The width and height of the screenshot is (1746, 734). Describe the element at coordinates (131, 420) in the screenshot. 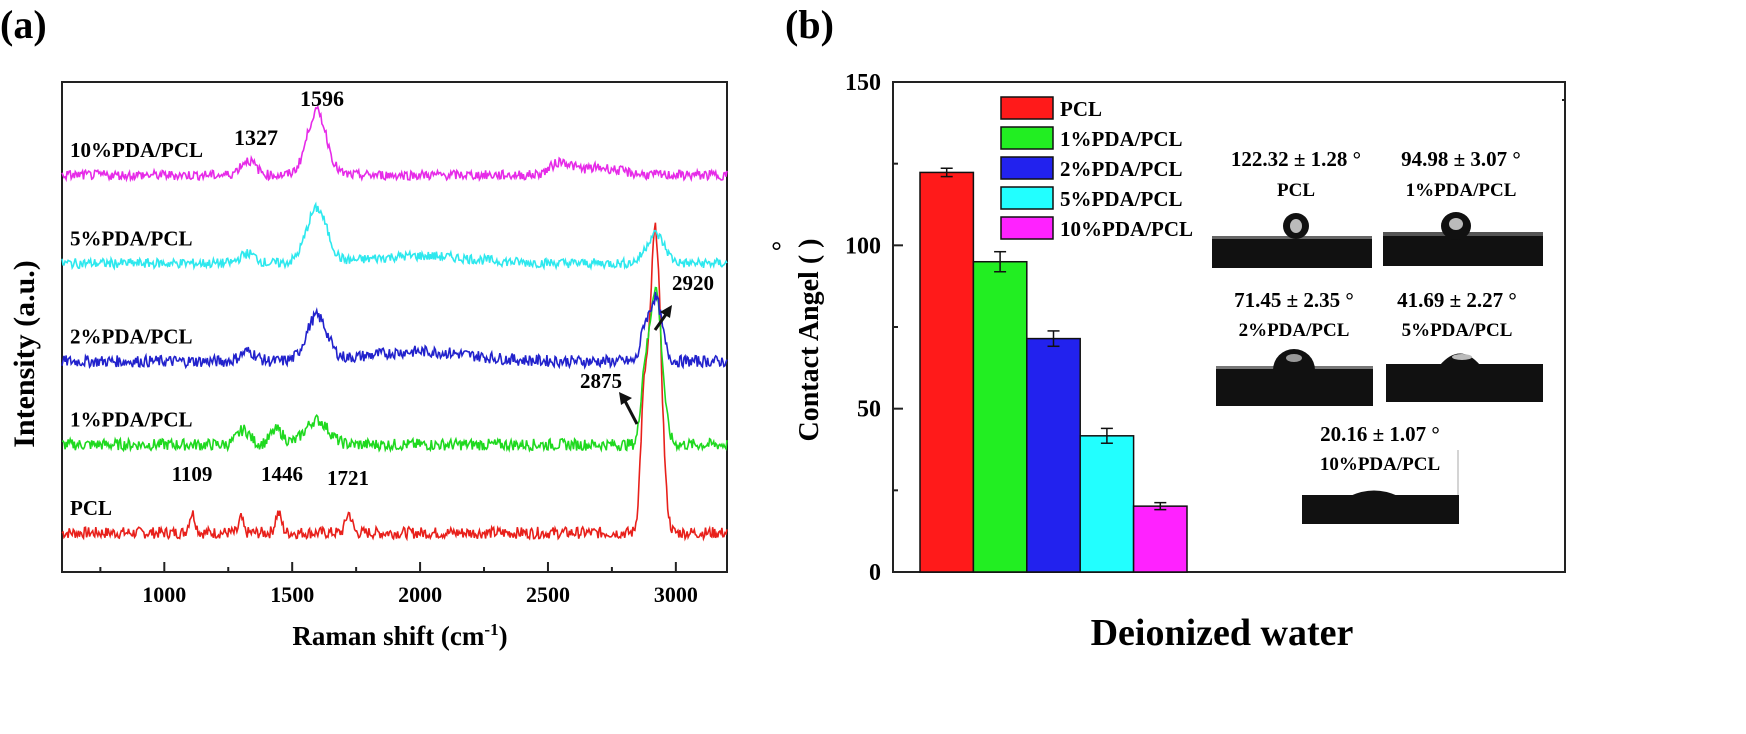

I see `raman-series-label: 1%PDA/PCL` at that location.